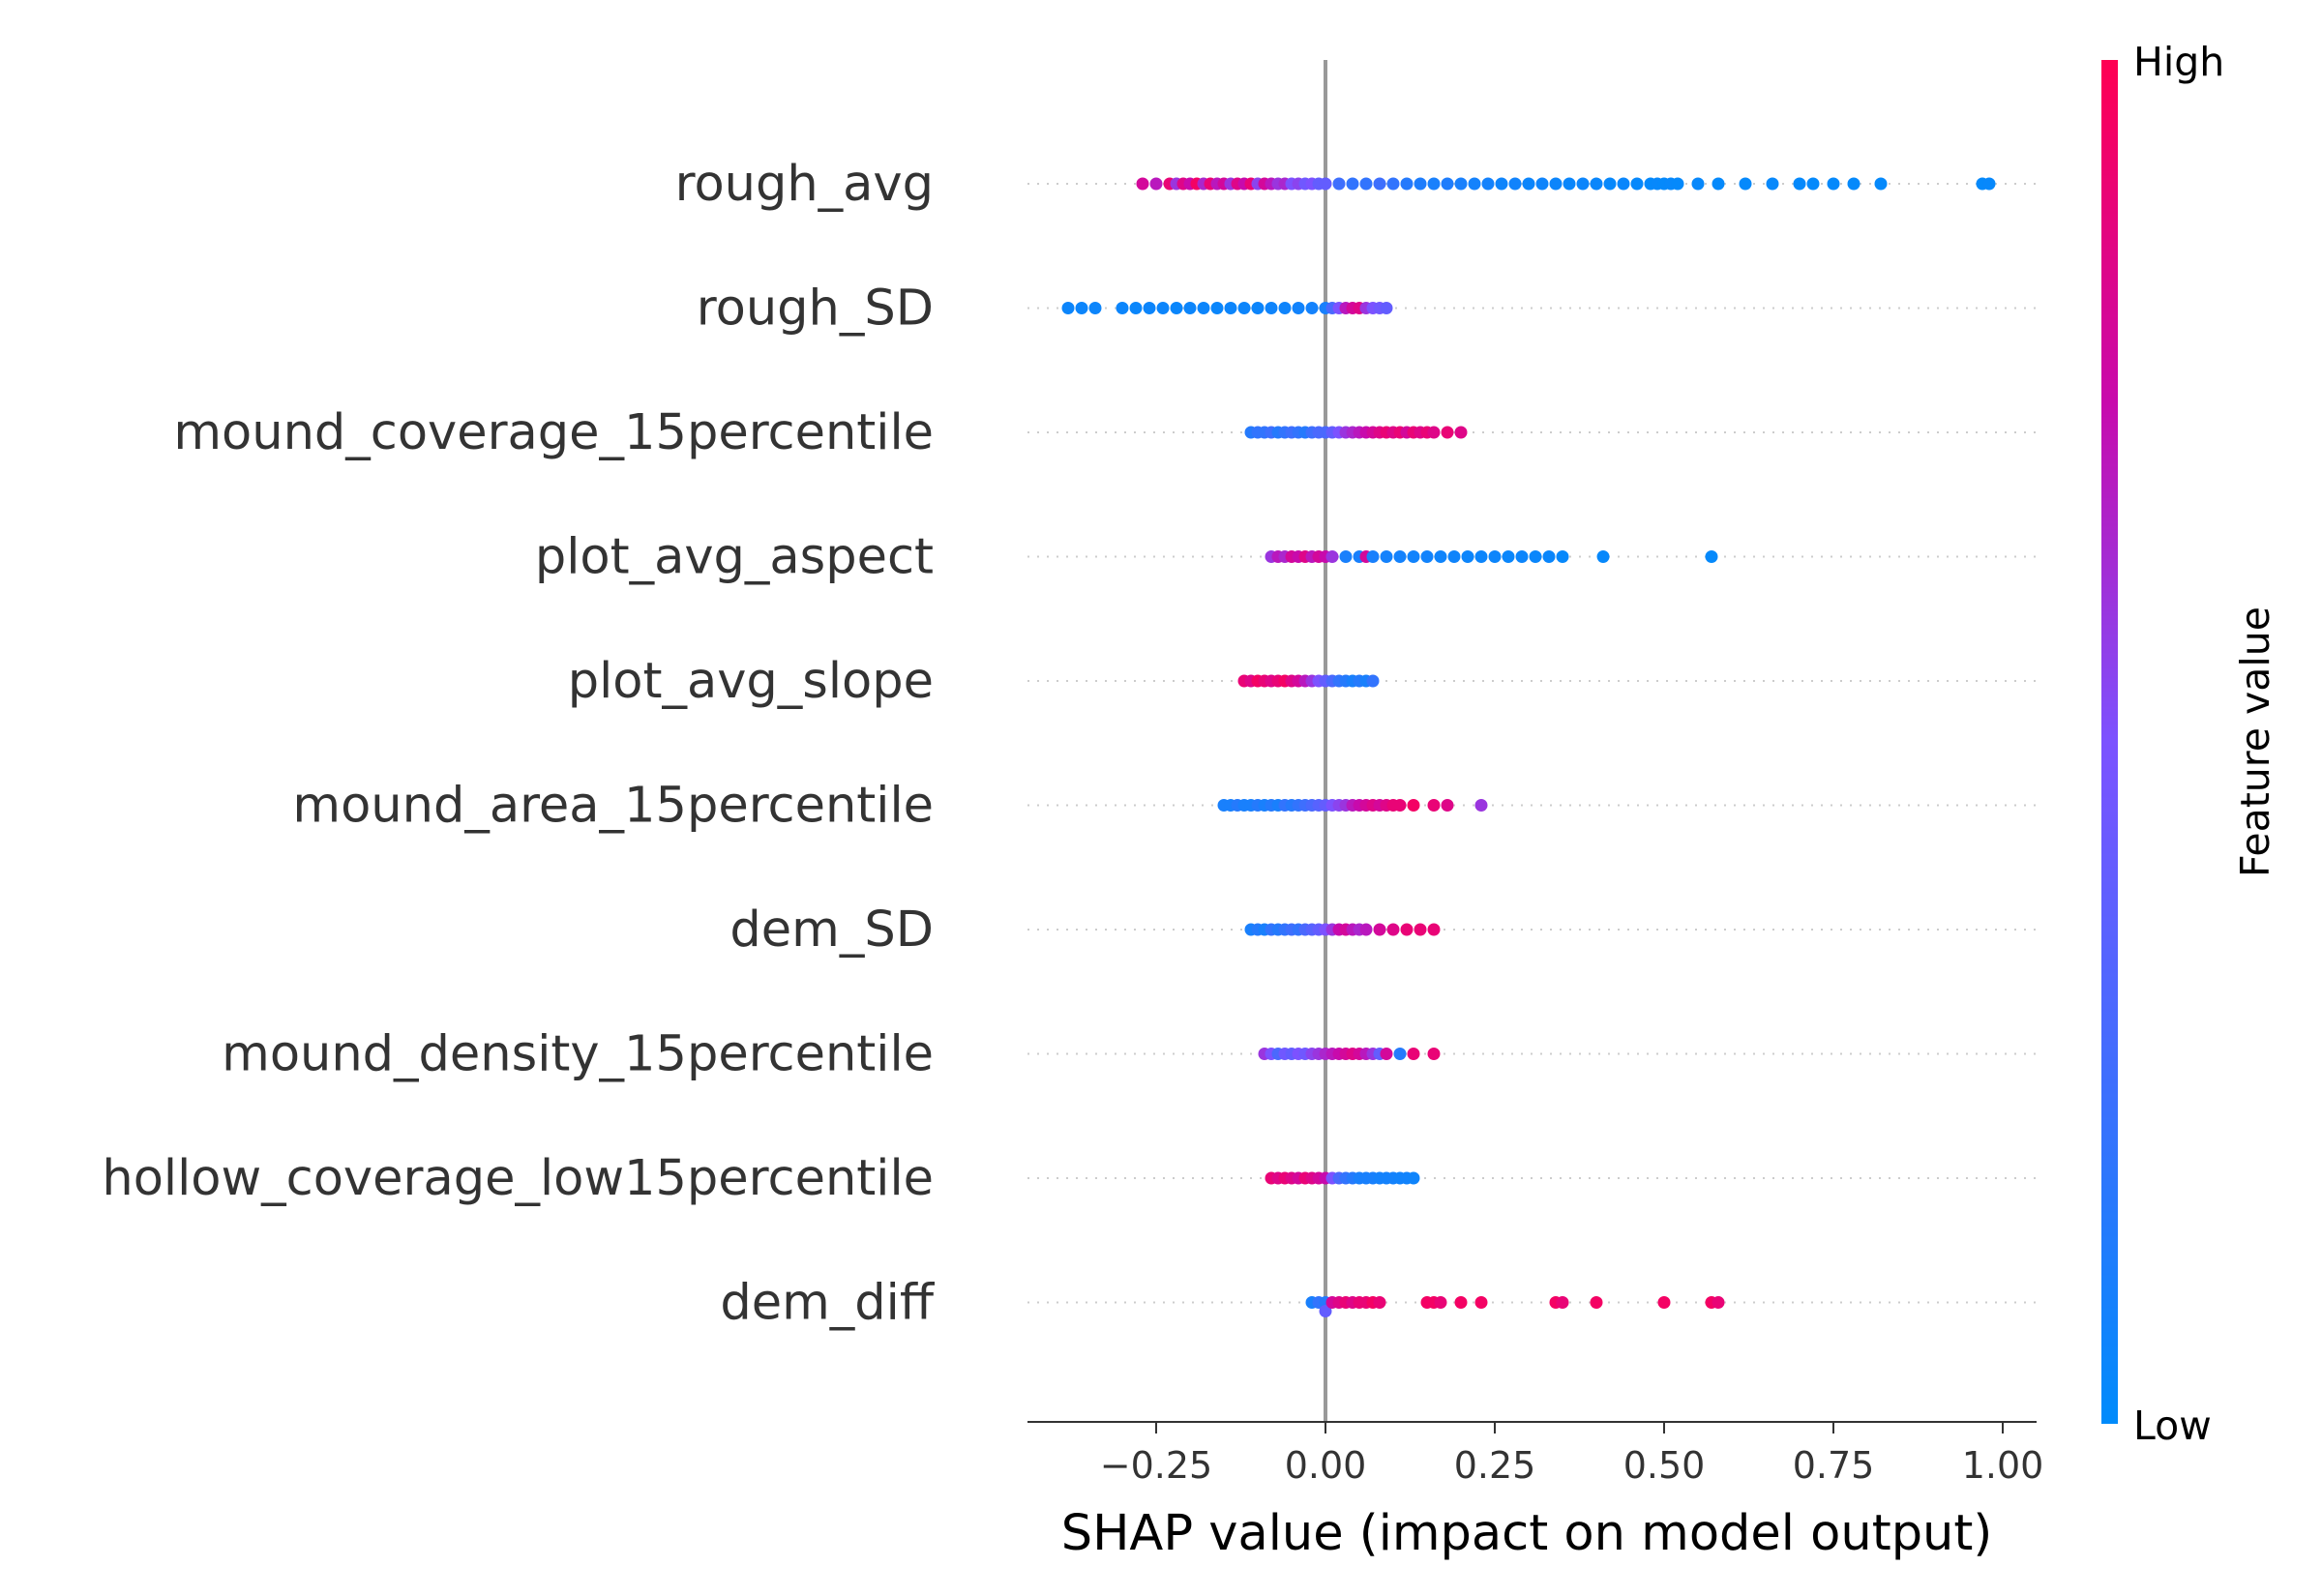  What do you see at coordinates (2178, 62) in the screenshot?
I see `colorbar-high-label: High` at bounding box center [2178, 62].